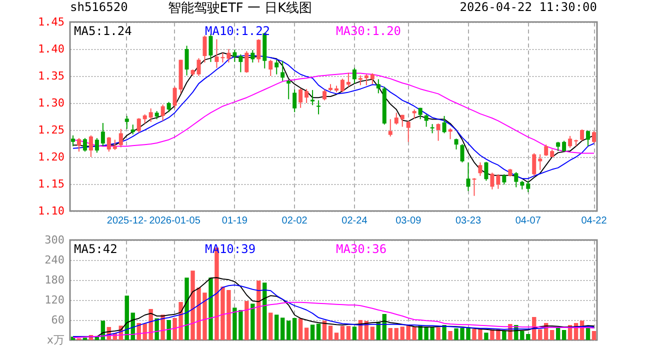 The height and width of the screenshot is (360, 660). Describe the element at coordinates (237, 31) in the screenshot. I see `series-label: MA10:1.22` at that location.